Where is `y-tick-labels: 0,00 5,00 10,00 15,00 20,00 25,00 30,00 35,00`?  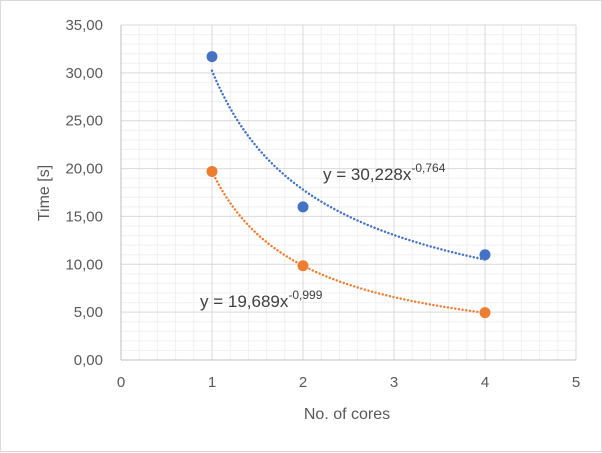 y-tick-labels: 0,00 5,00 10,00 15,00 20,00 25,00 30,00 35,00 is located at coordinates (84, 193).